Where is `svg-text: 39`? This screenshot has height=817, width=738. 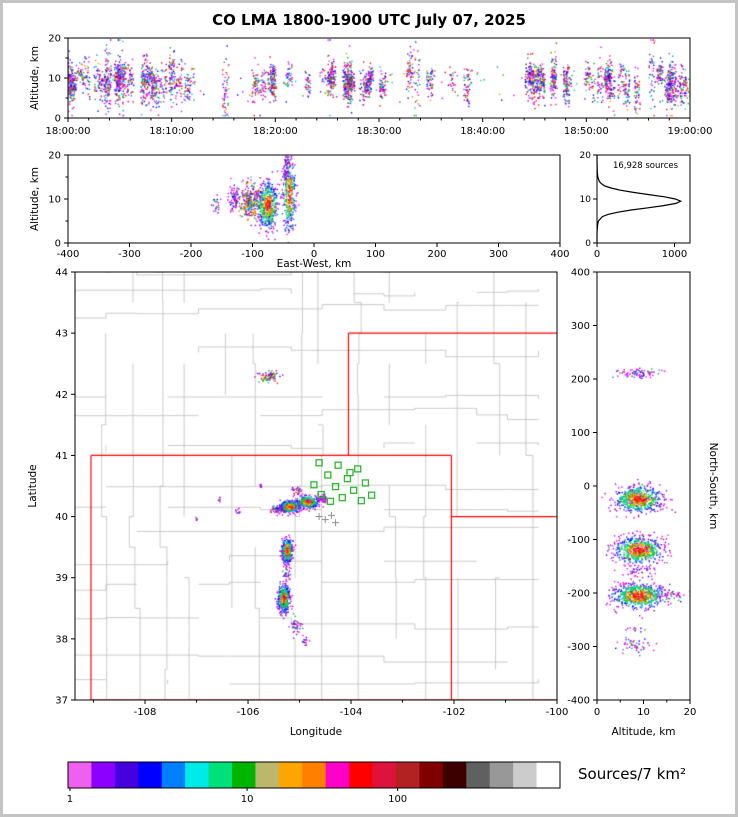 svg-text: 39 is located at coordinates (61, 578).